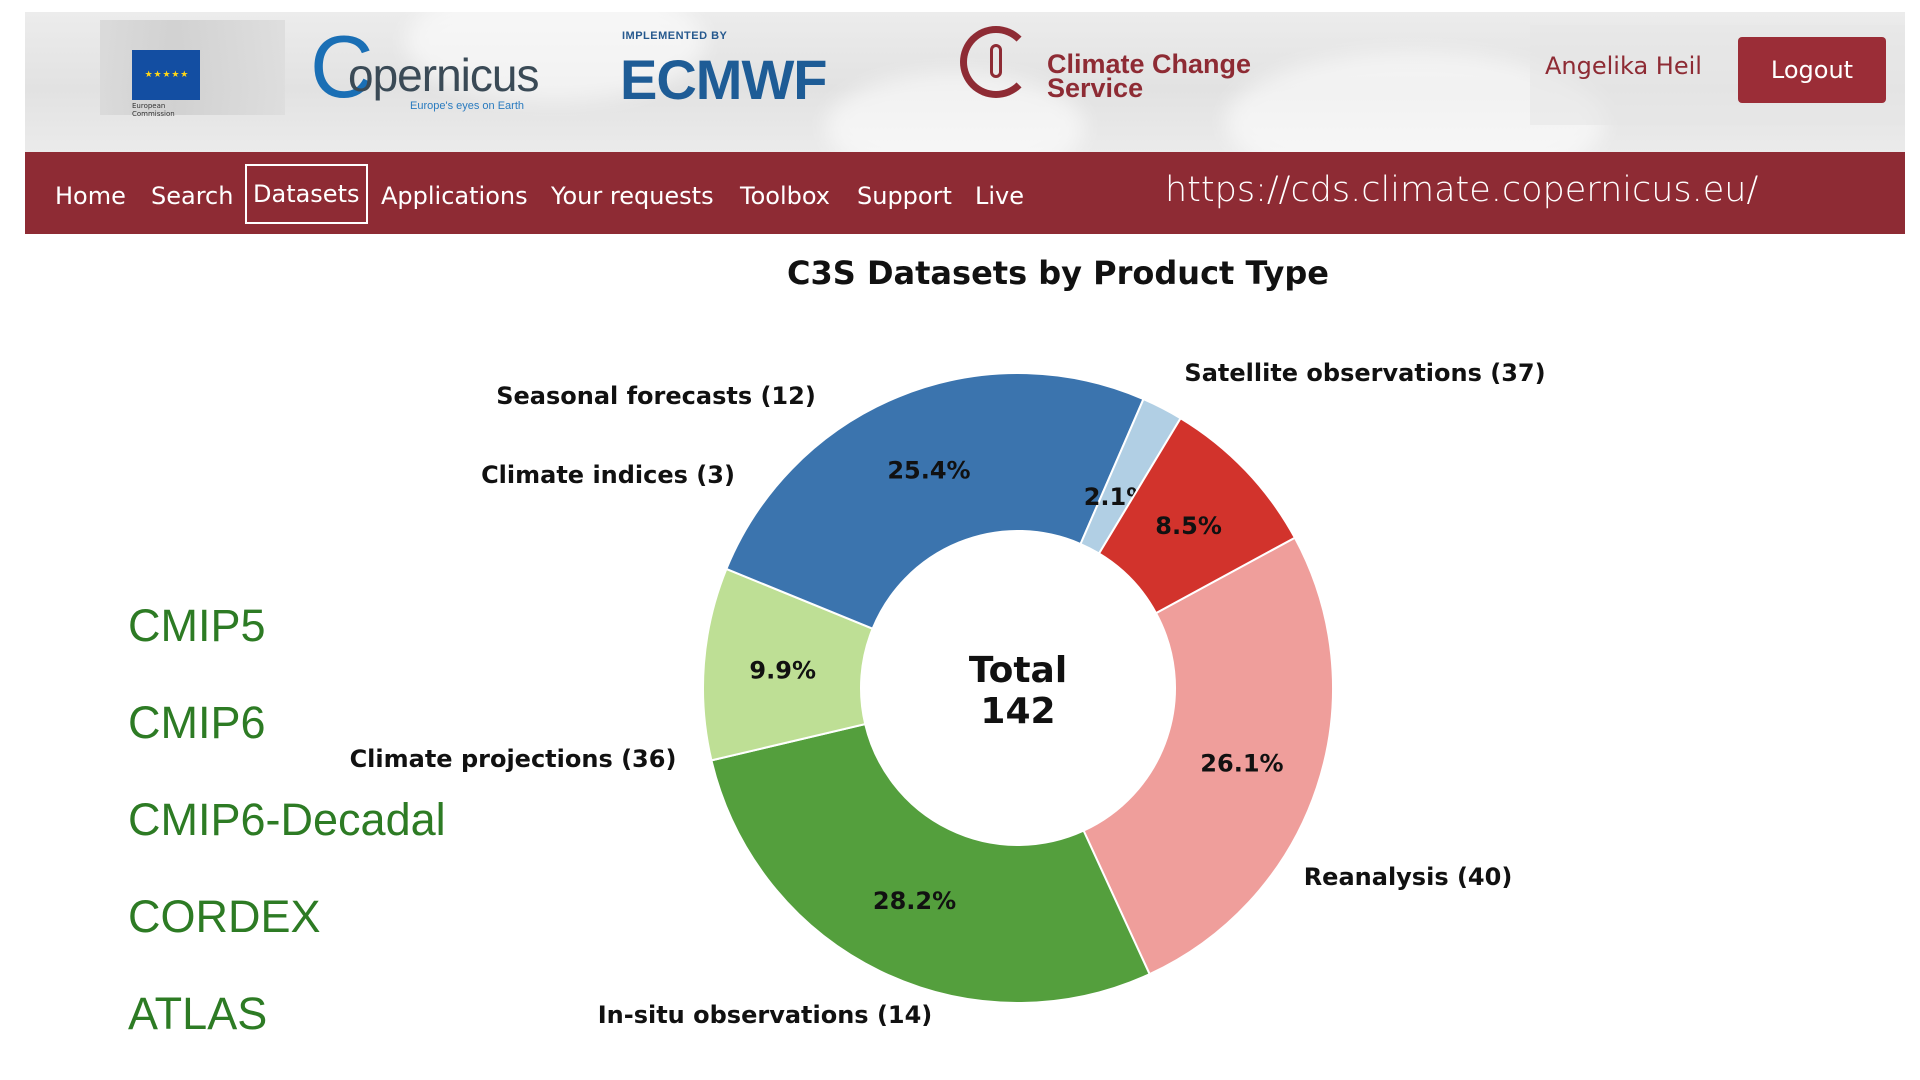  I want to click on european-commission-logo: ★ ★ ★ ★ ★ European Commission, so click(192, 72).